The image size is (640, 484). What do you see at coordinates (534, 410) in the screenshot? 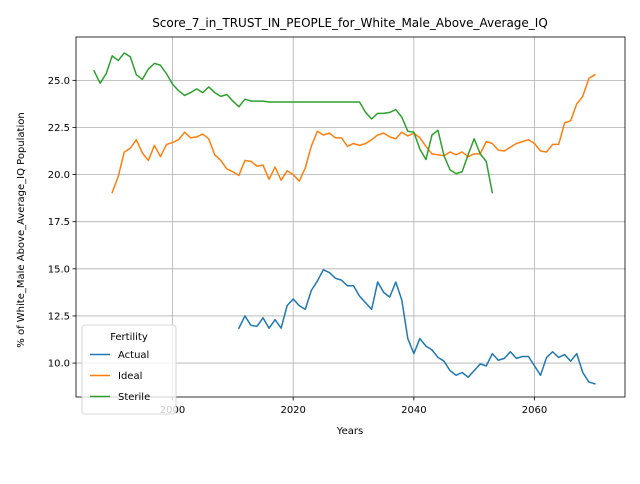
I see `x-tick-label: 2060` at bounding box center [534, 410].